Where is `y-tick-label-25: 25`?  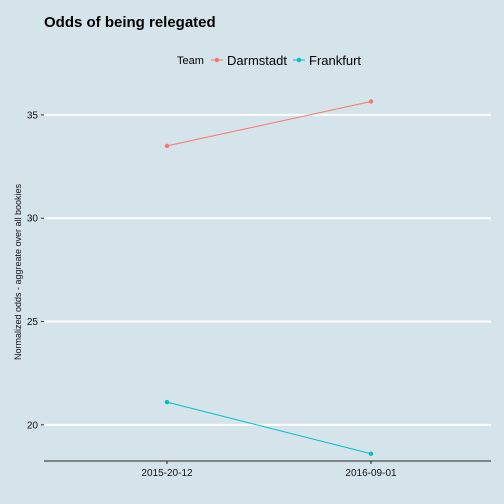 y-tick-label-25: 25 is located at coordinates (33, 322).